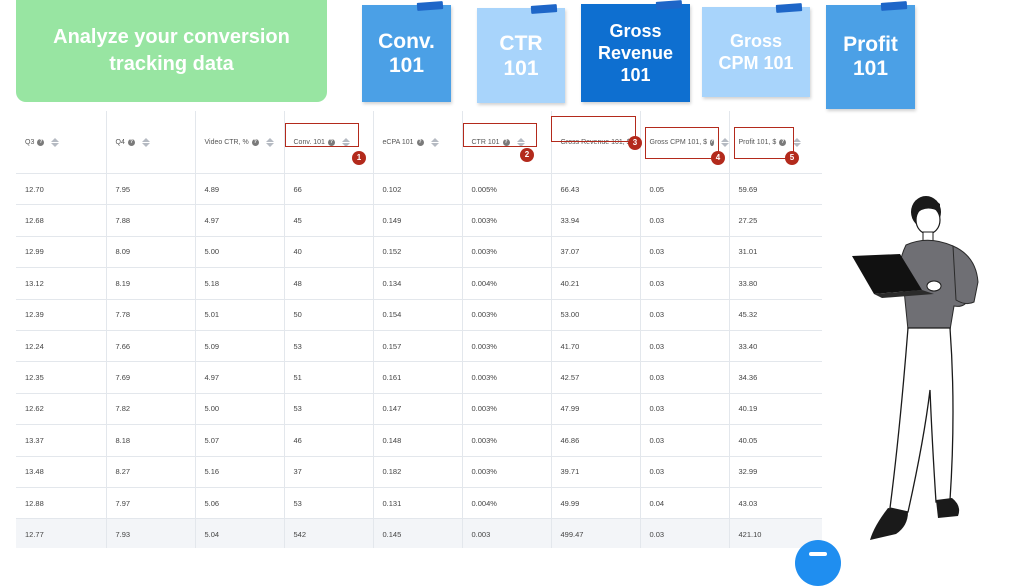  I want to click on column-header: Gross Revenue 101, $?, so click(596, 142).